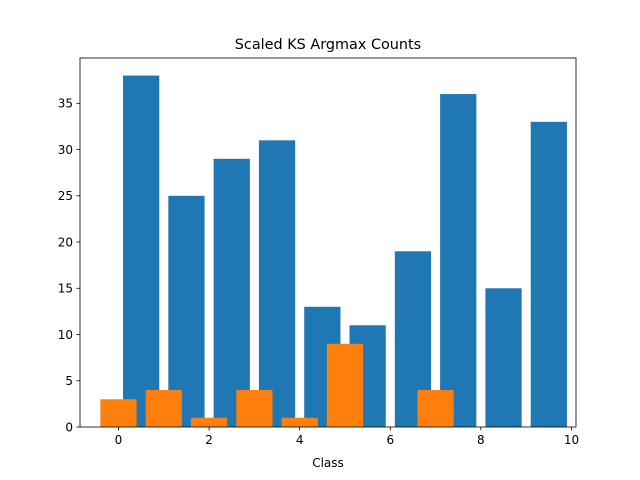 This screenshot has height=480, width=640. What do you see at coordinates (328, 45) in the screenshot?
I see `chart-title: Scaled KS Argmax Counts` at bounding box center [328, 45].